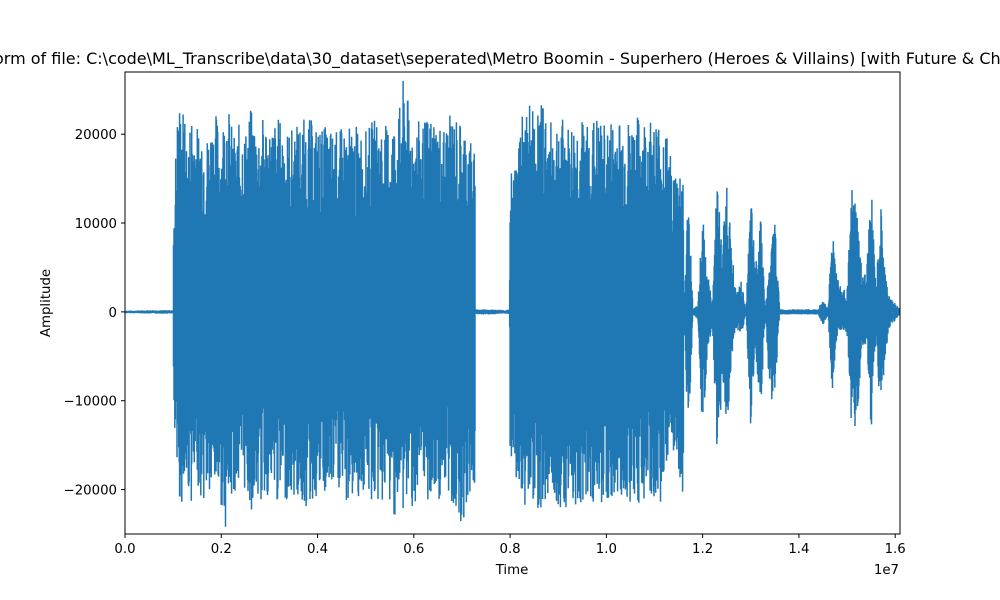  I want to click on x-tick-label: 0.0, so click(124, 549).